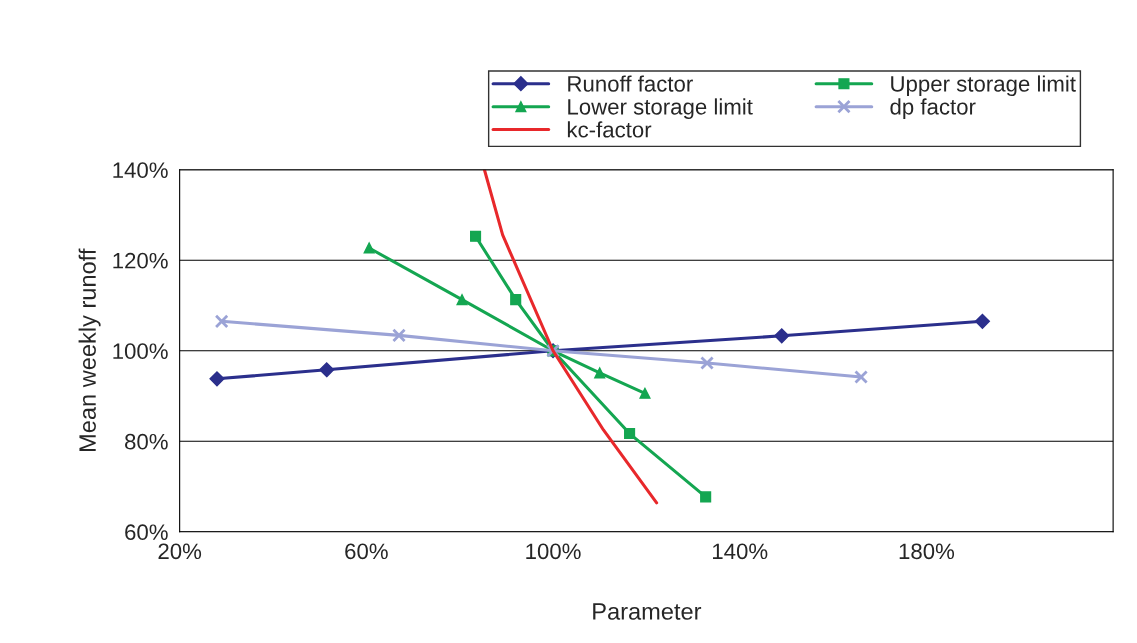 The width and height of the screenshot is (1137, 643). Describe the element at coordinates (983, 86) in the screenshot. I see `legend-label: Upper storage limit` at that location.